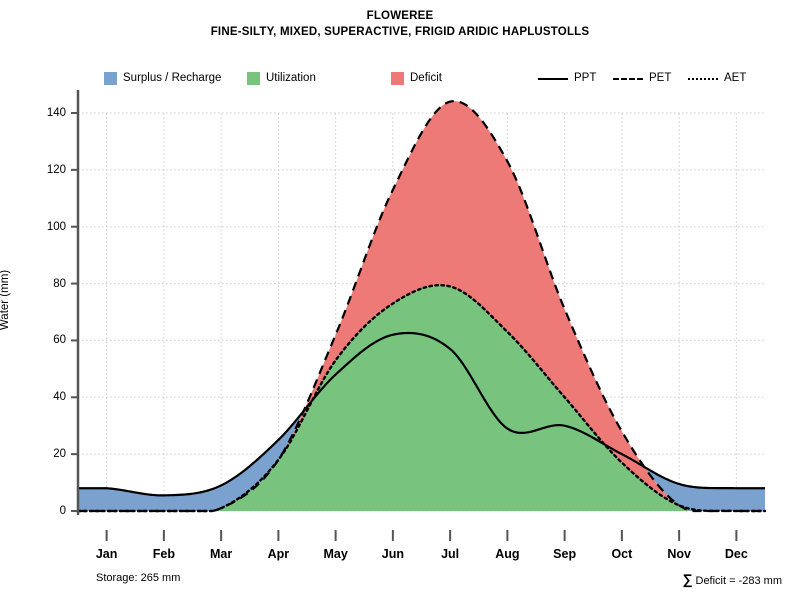  Describe the element at coordinates (56, 113) in the screenshot. I see `y-axis-tick-label: 140` at that location.